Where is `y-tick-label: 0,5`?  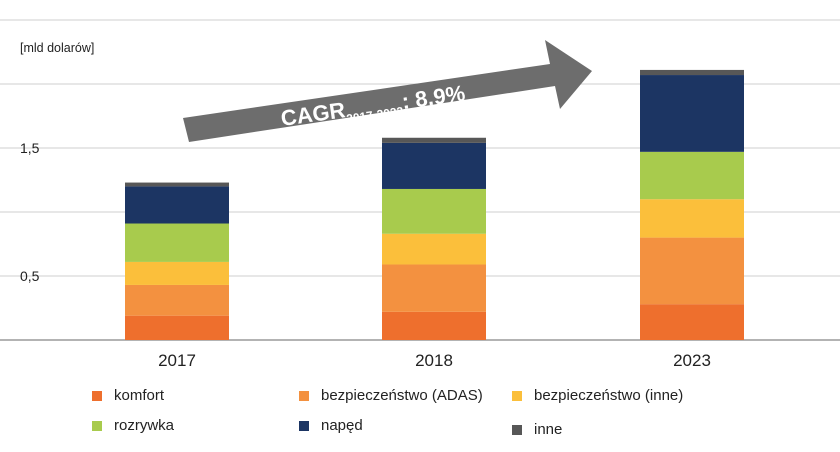 y-tick-label: 0,5 is located at coordinates (30, 276).